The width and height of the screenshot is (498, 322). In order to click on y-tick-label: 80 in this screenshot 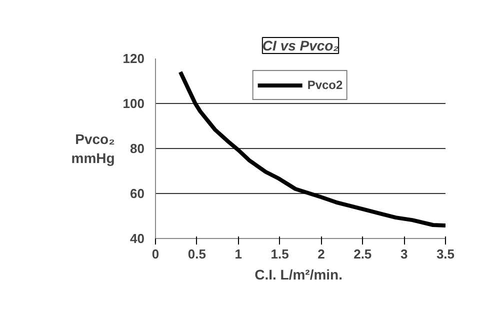, I will do `click(137, 148)`.